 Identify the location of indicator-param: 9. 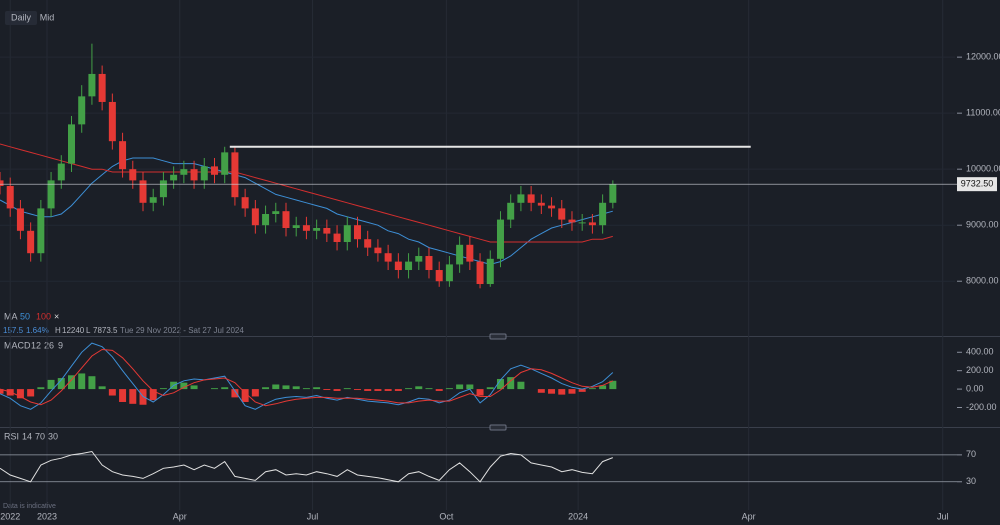
(60, 345).